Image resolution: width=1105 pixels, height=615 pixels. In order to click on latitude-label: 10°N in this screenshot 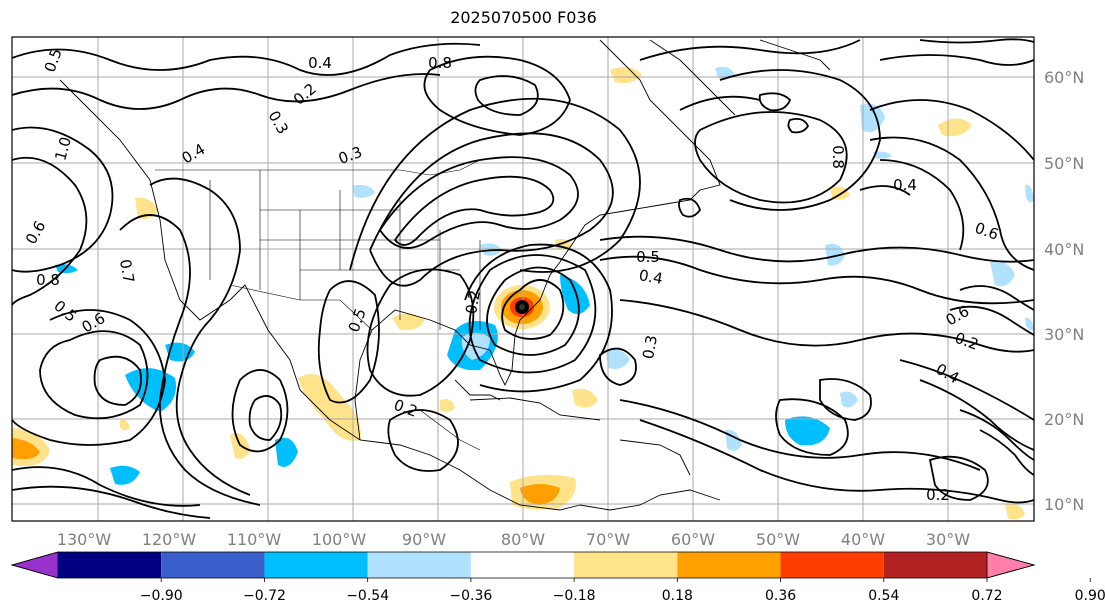, I will do `click(1064, 504)`.